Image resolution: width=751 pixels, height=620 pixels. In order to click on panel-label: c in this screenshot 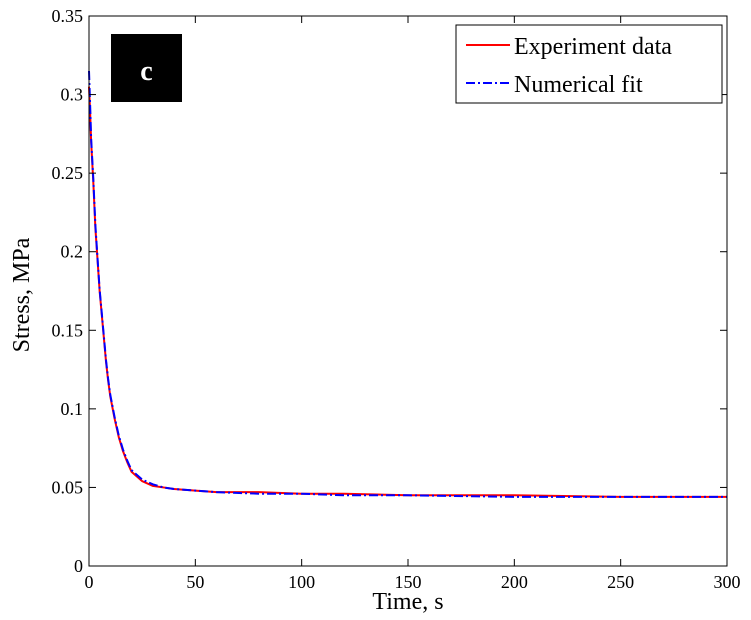, I will do `click(146, 71)`.